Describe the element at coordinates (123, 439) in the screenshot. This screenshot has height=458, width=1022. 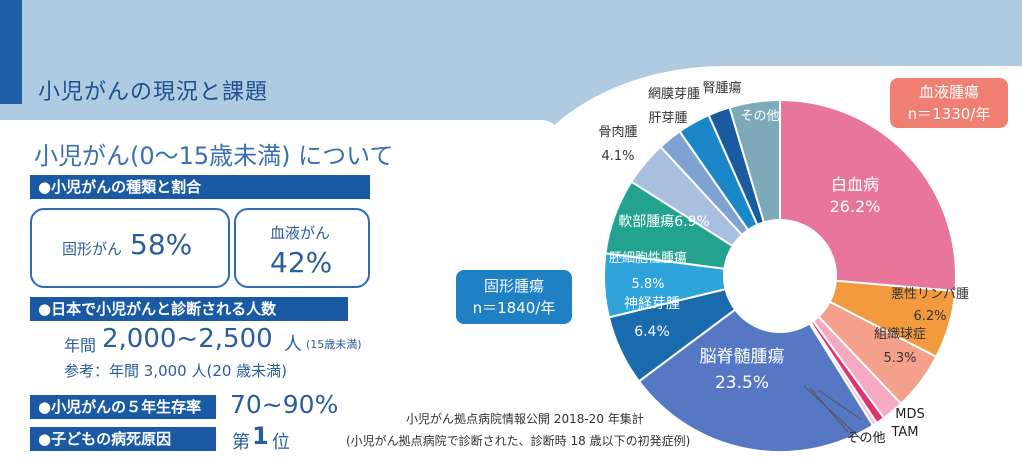
I see `death-heading: ●子どもの病死原因` at that location.